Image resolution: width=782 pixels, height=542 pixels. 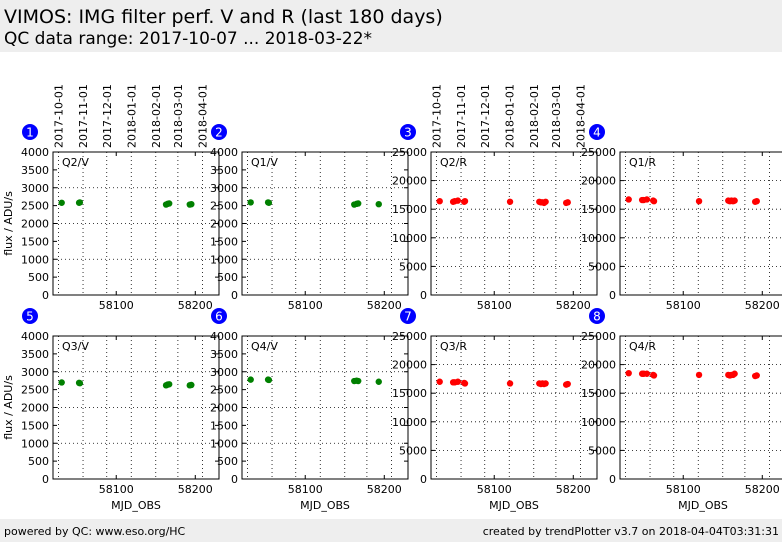 What do you see at coordinates (409, 393) in the screenshot?
I see `y-tick-label: 15000` at bounding box center [409, 393].